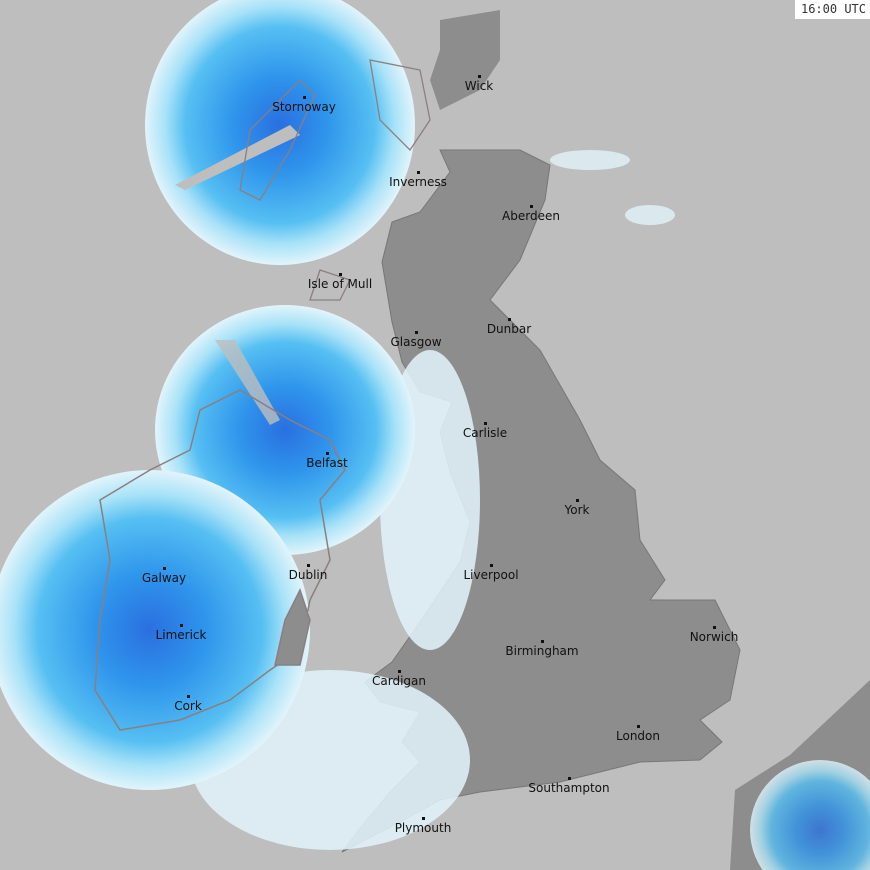 The width and height of the screenshot is (870, 870). Describe the element at coordinates (335, 180) in the screenshot. I see `scottish-islands` at that location.